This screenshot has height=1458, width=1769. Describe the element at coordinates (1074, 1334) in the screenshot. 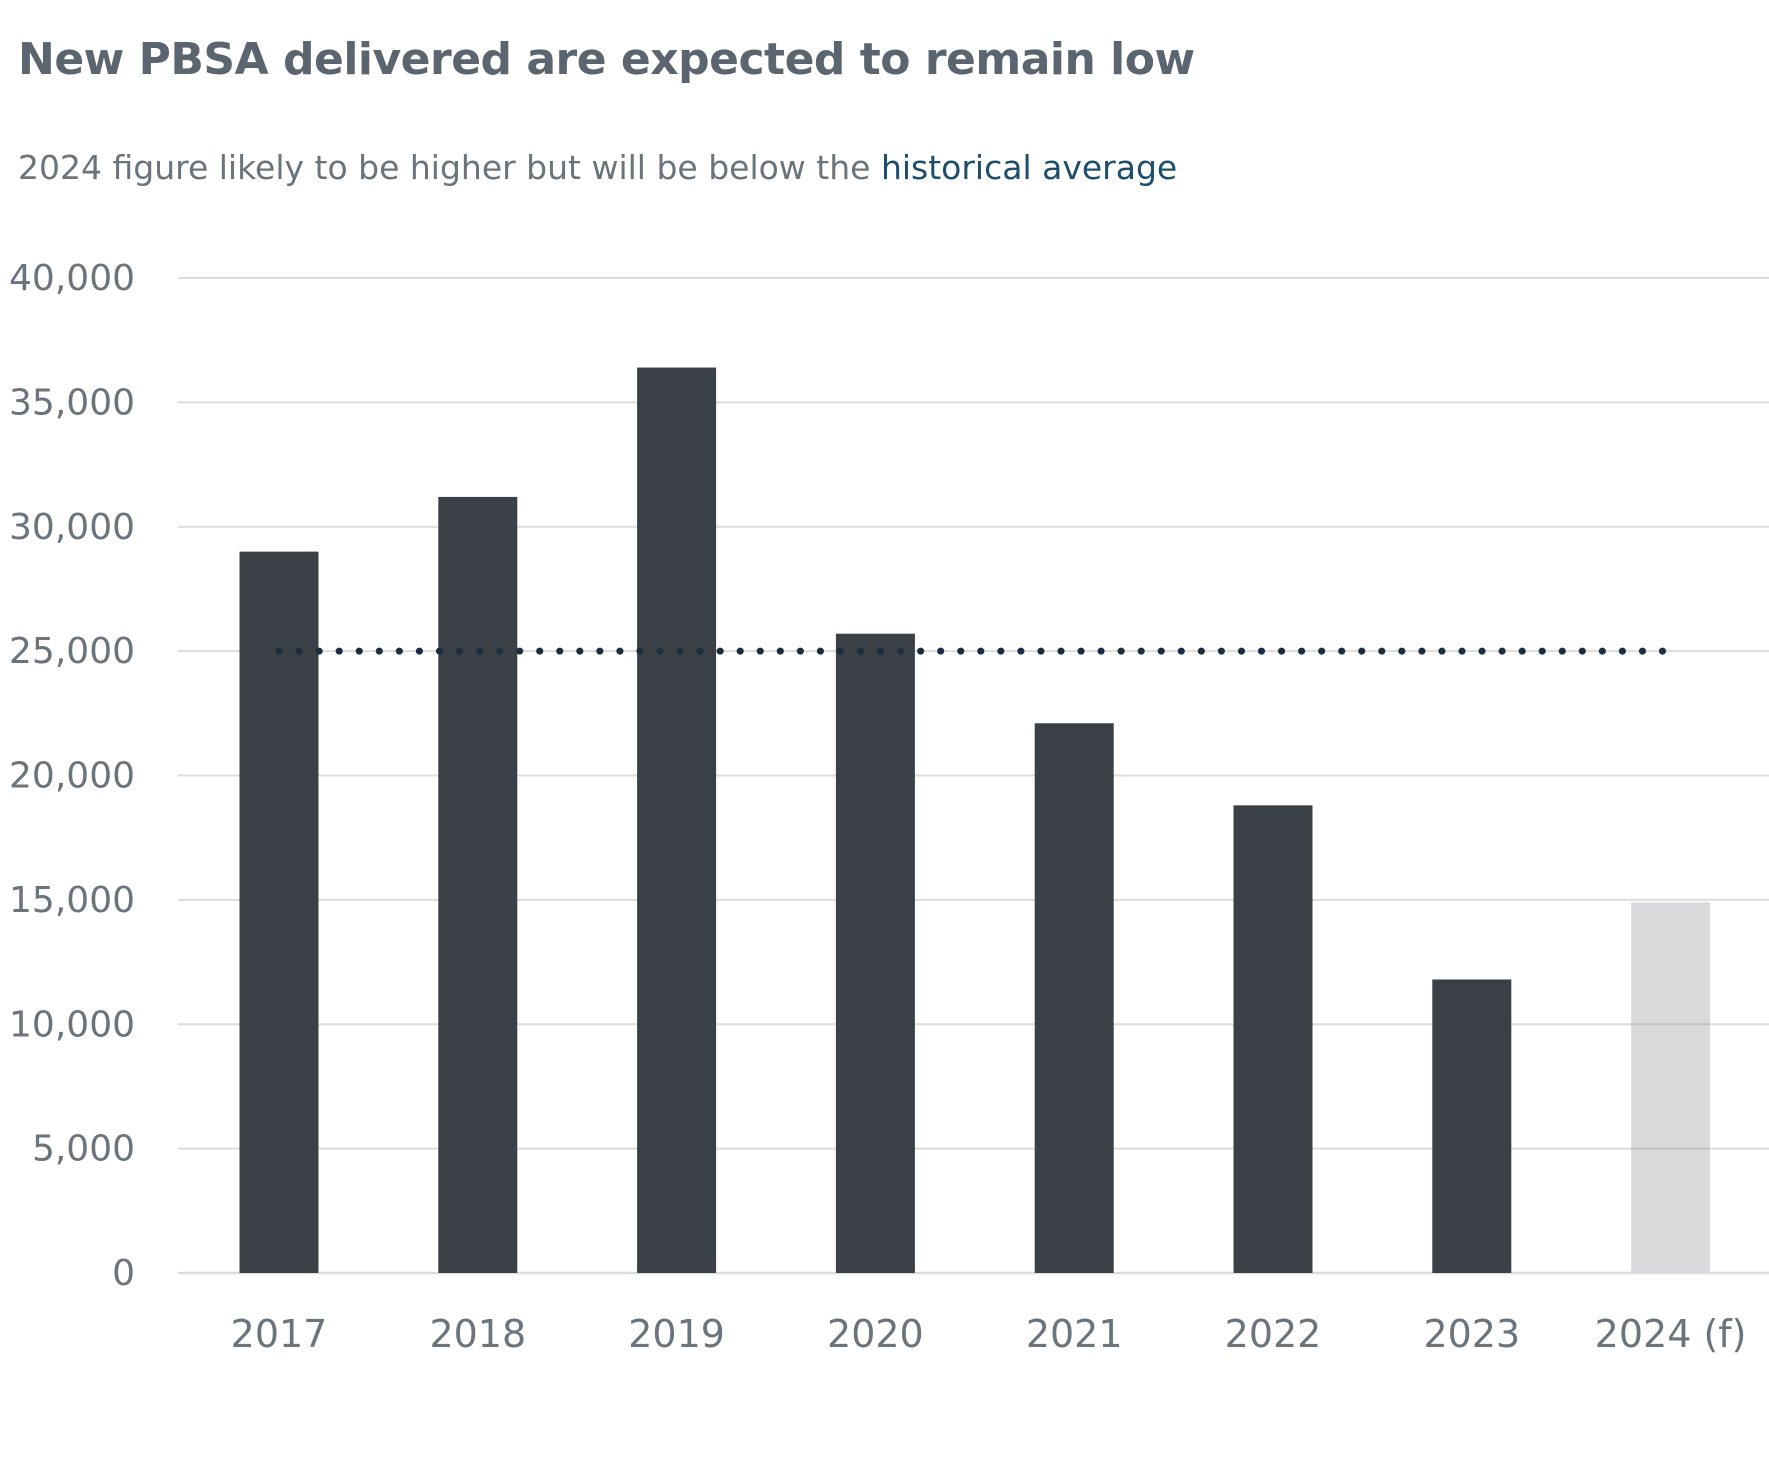

I see `x-tick-label: 2021` at that location.